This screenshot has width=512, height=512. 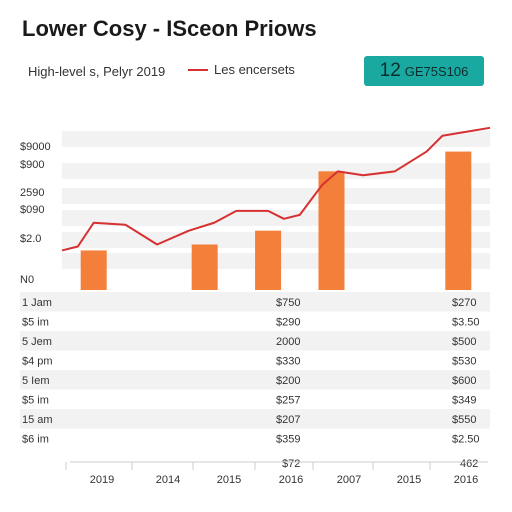 What do you see at coordinates (32, 165) in the screenshot?
I see `y-tick-label: $900` at bounding box center [32, 165].